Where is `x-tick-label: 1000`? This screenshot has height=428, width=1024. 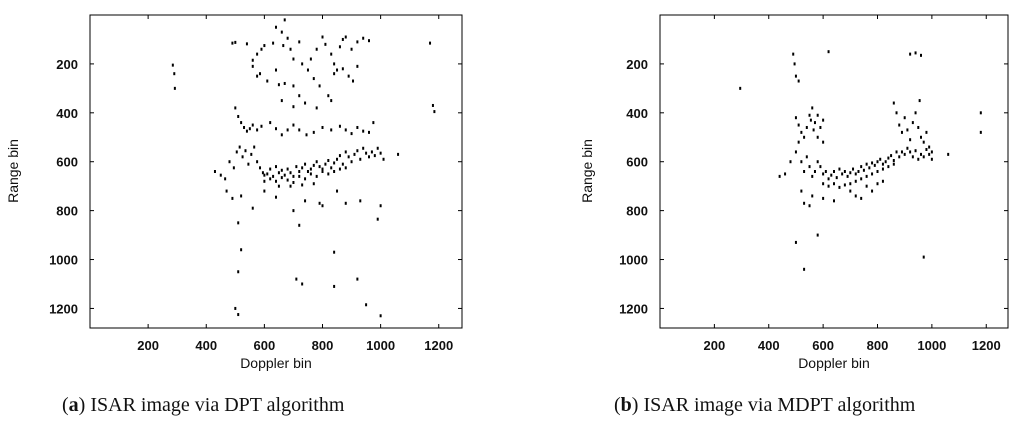
x-tick-label: 1000 is located at coordinates (931, 345).